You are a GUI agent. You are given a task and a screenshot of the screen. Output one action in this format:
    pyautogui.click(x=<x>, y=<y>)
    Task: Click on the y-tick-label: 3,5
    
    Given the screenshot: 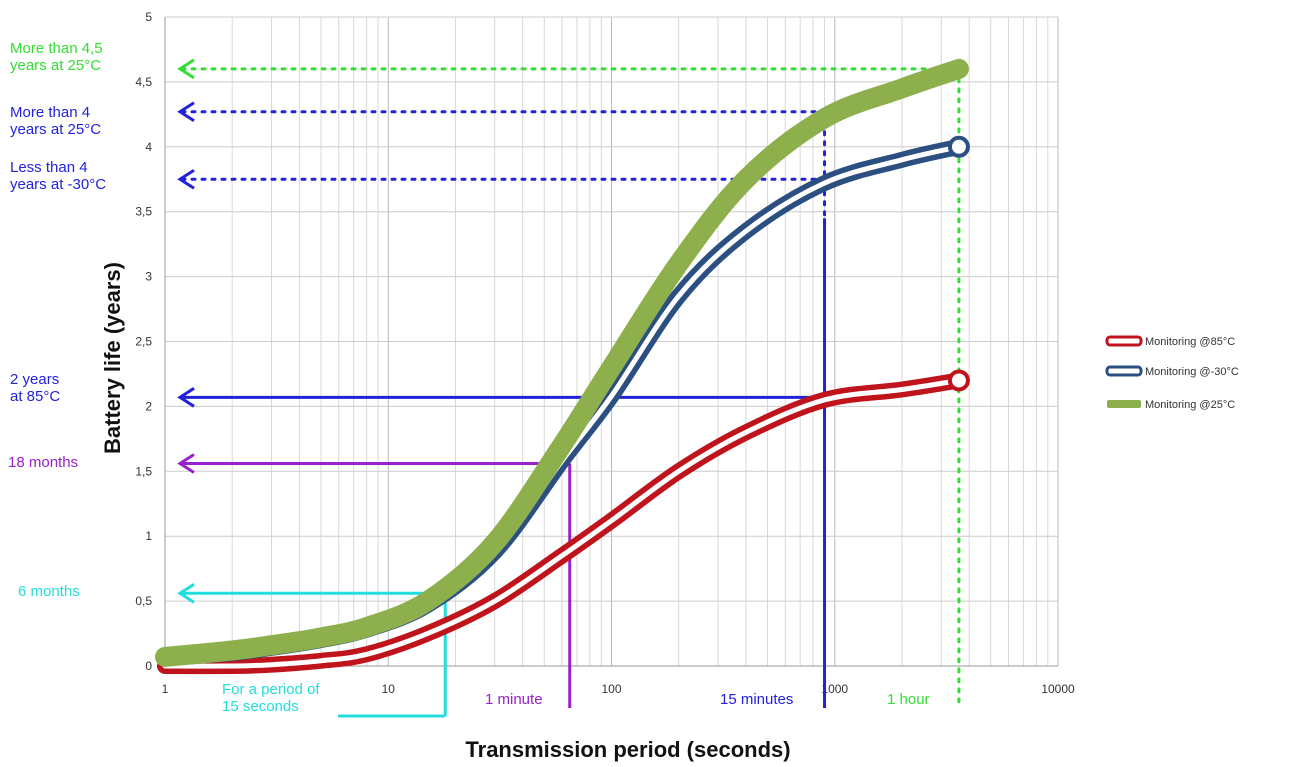 What is the action you would take?
    pyautogui.click(x=143, y=212)
    